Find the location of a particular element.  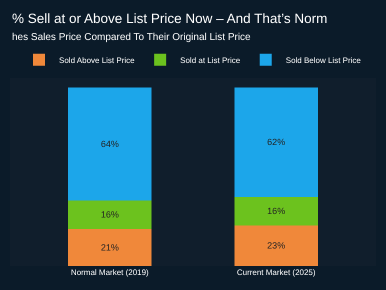

x-tick-label: Normal Market (2019) is located at coordinates (110, 272).